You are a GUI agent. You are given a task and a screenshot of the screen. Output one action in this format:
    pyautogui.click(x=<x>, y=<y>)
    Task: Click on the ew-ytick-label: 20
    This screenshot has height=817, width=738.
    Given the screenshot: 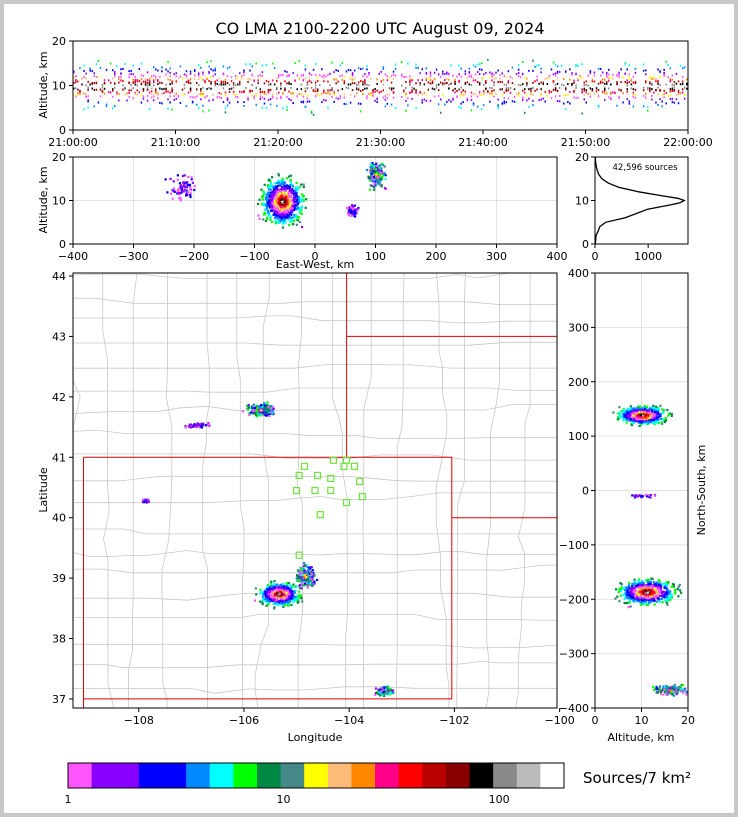 What is the action you would take?
    pyautogui.click(x=59, y=157)
    